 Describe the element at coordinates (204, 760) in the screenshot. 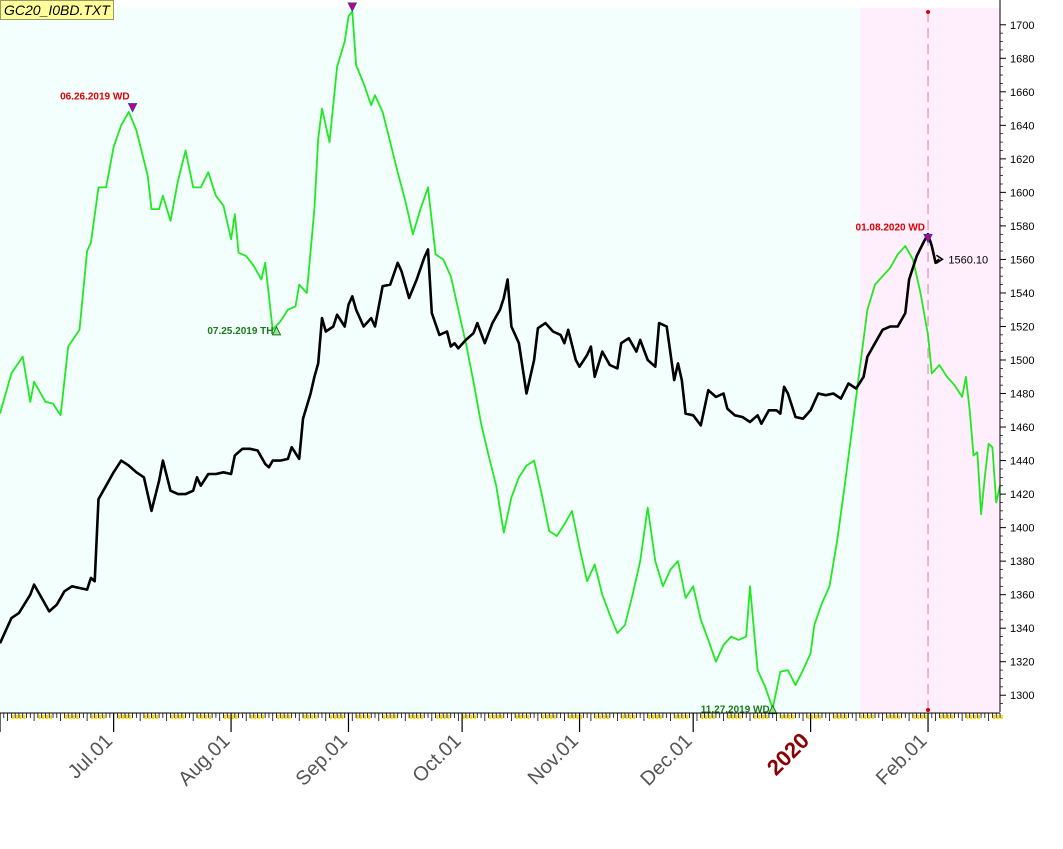

I see `month-label: Aug.01` at that location.